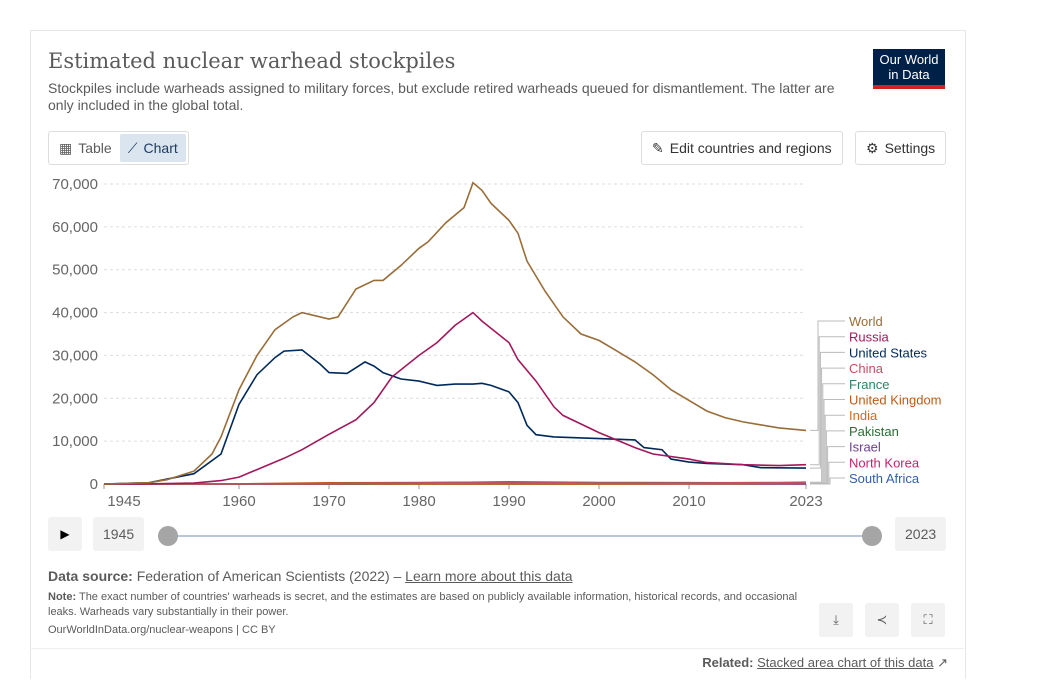 This screenshot has width=1054, height=694. What do you see at coordinates (895, 400) in the screenshot?
I see `legend-label: United Kingdom` at bounding box center [895, 400].